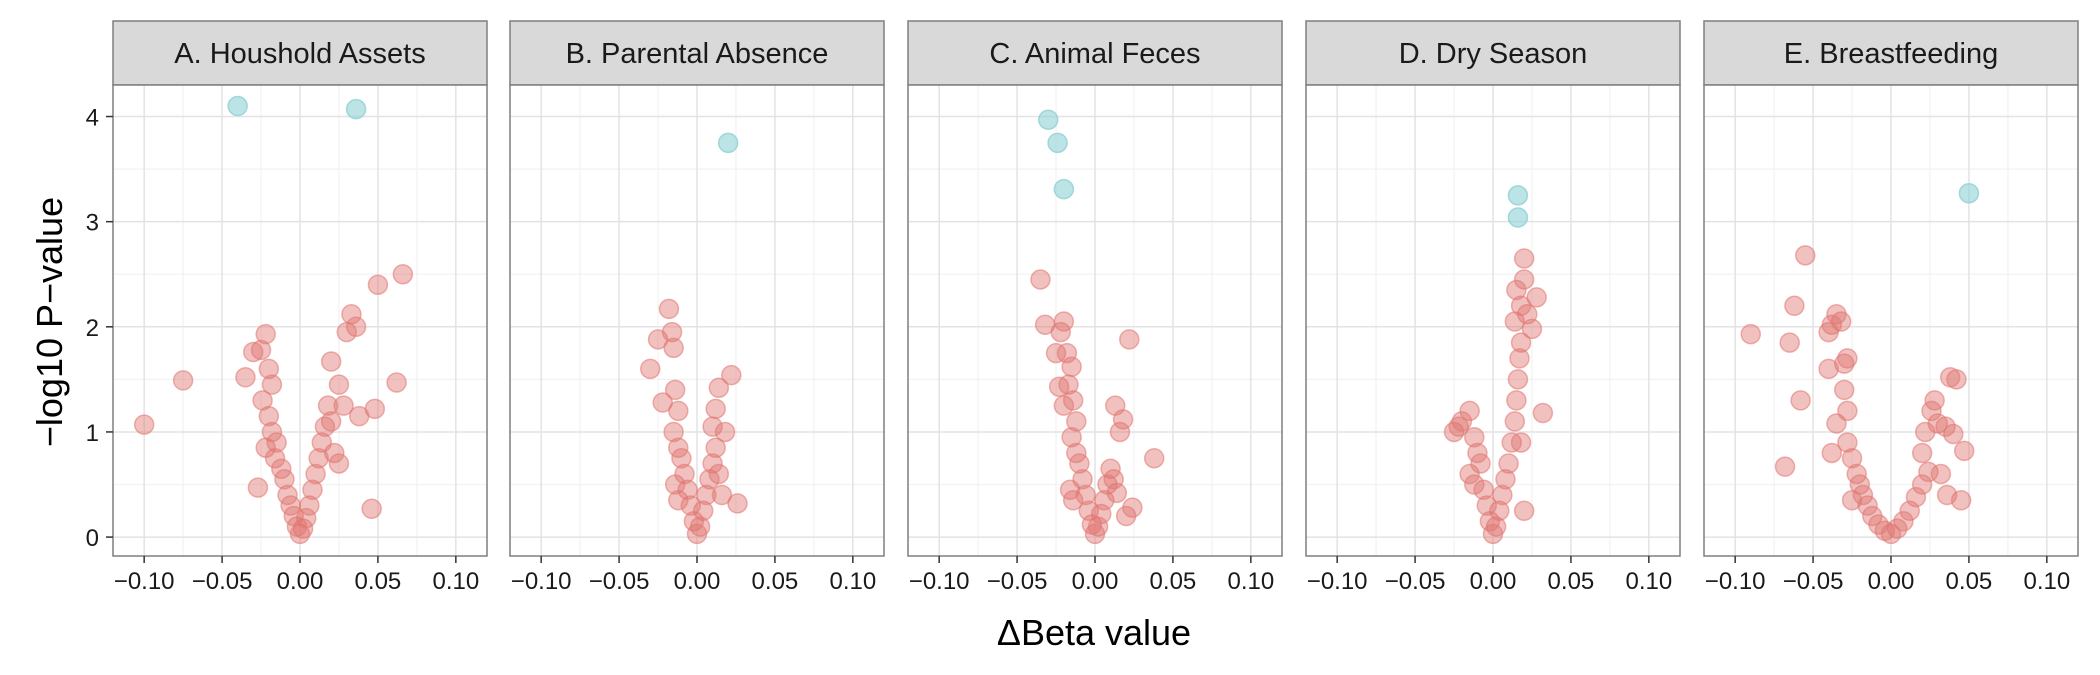 The image size is (2100, 675). Describe the element at coordinates (92, 118) in the screenshot. I see `y-tick-label: 4` at that location.